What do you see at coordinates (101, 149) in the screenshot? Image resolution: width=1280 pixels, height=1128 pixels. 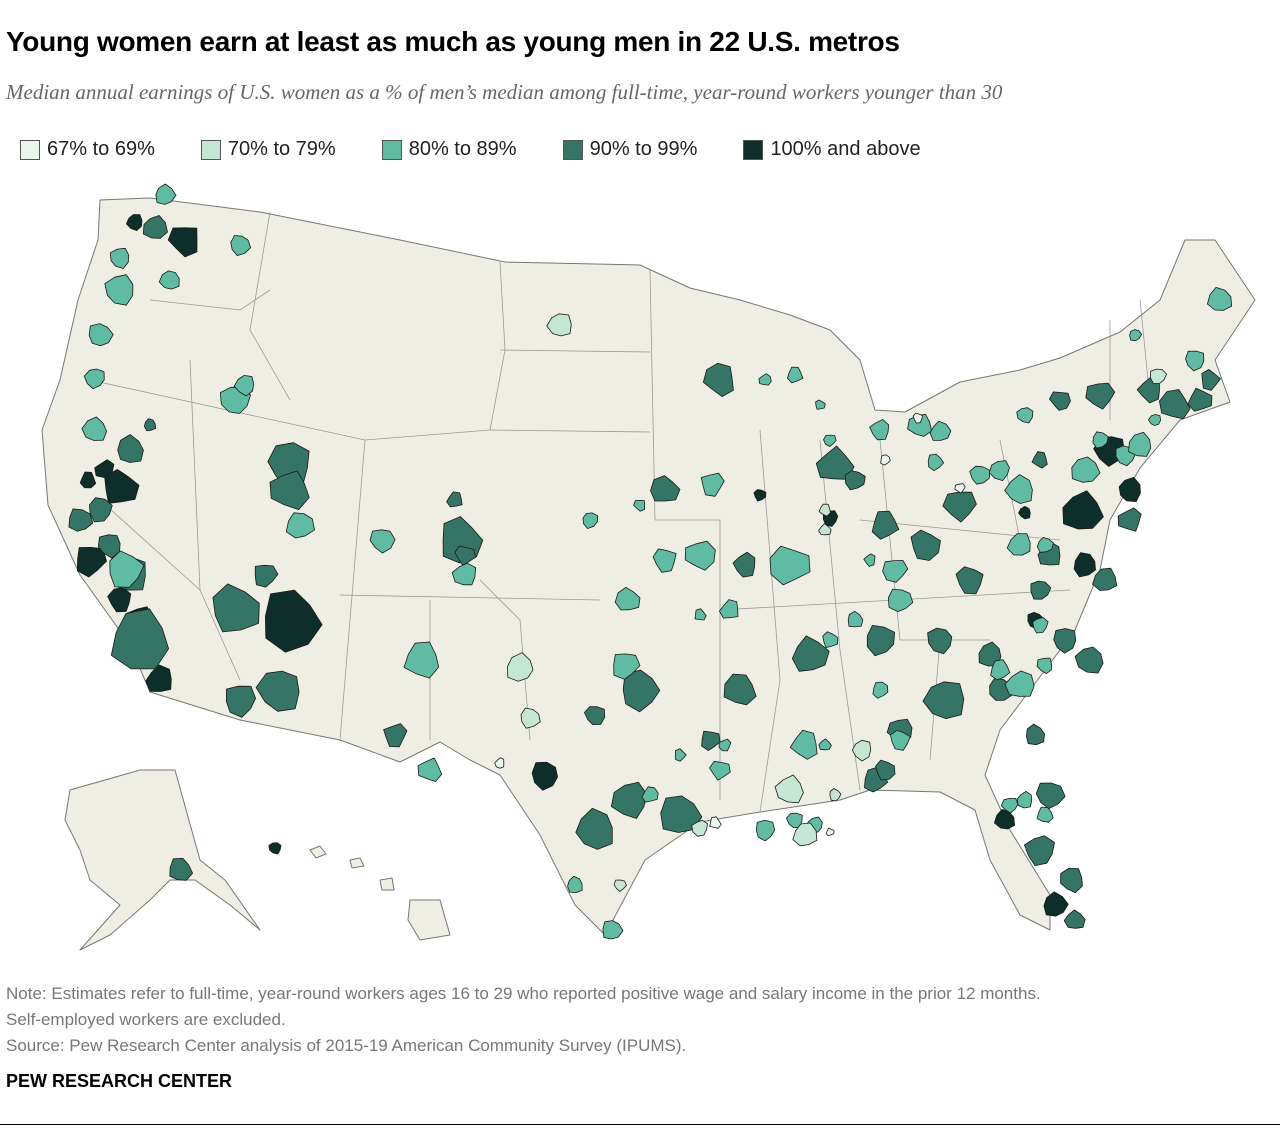 I see `legend-label: 67% to 69%` at bounding box center [101, 149].